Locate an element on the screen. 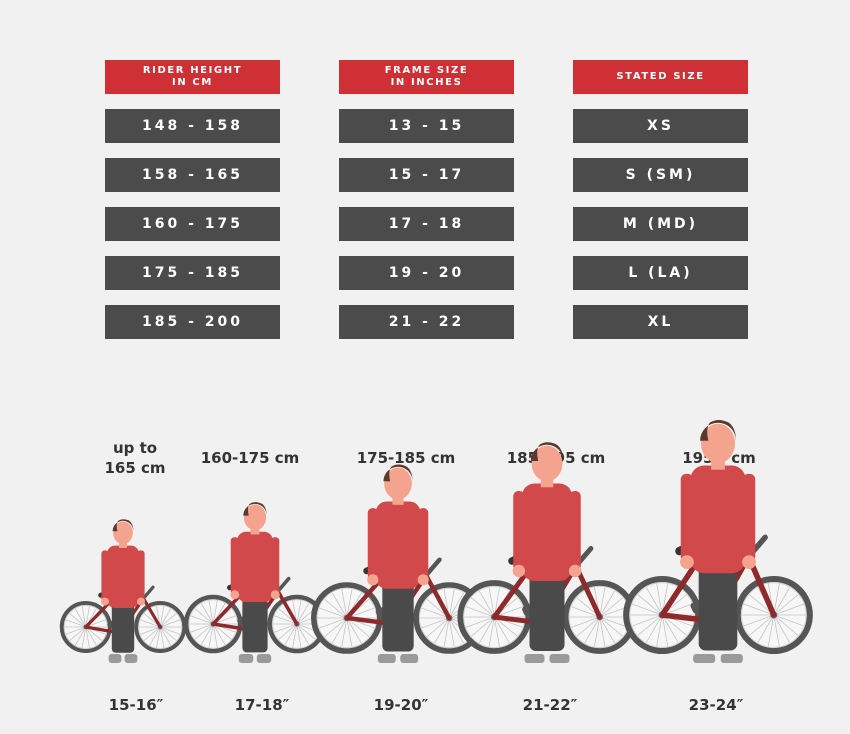  frame-size-cell: 15 - 17 is located at coordinates (426, 175).